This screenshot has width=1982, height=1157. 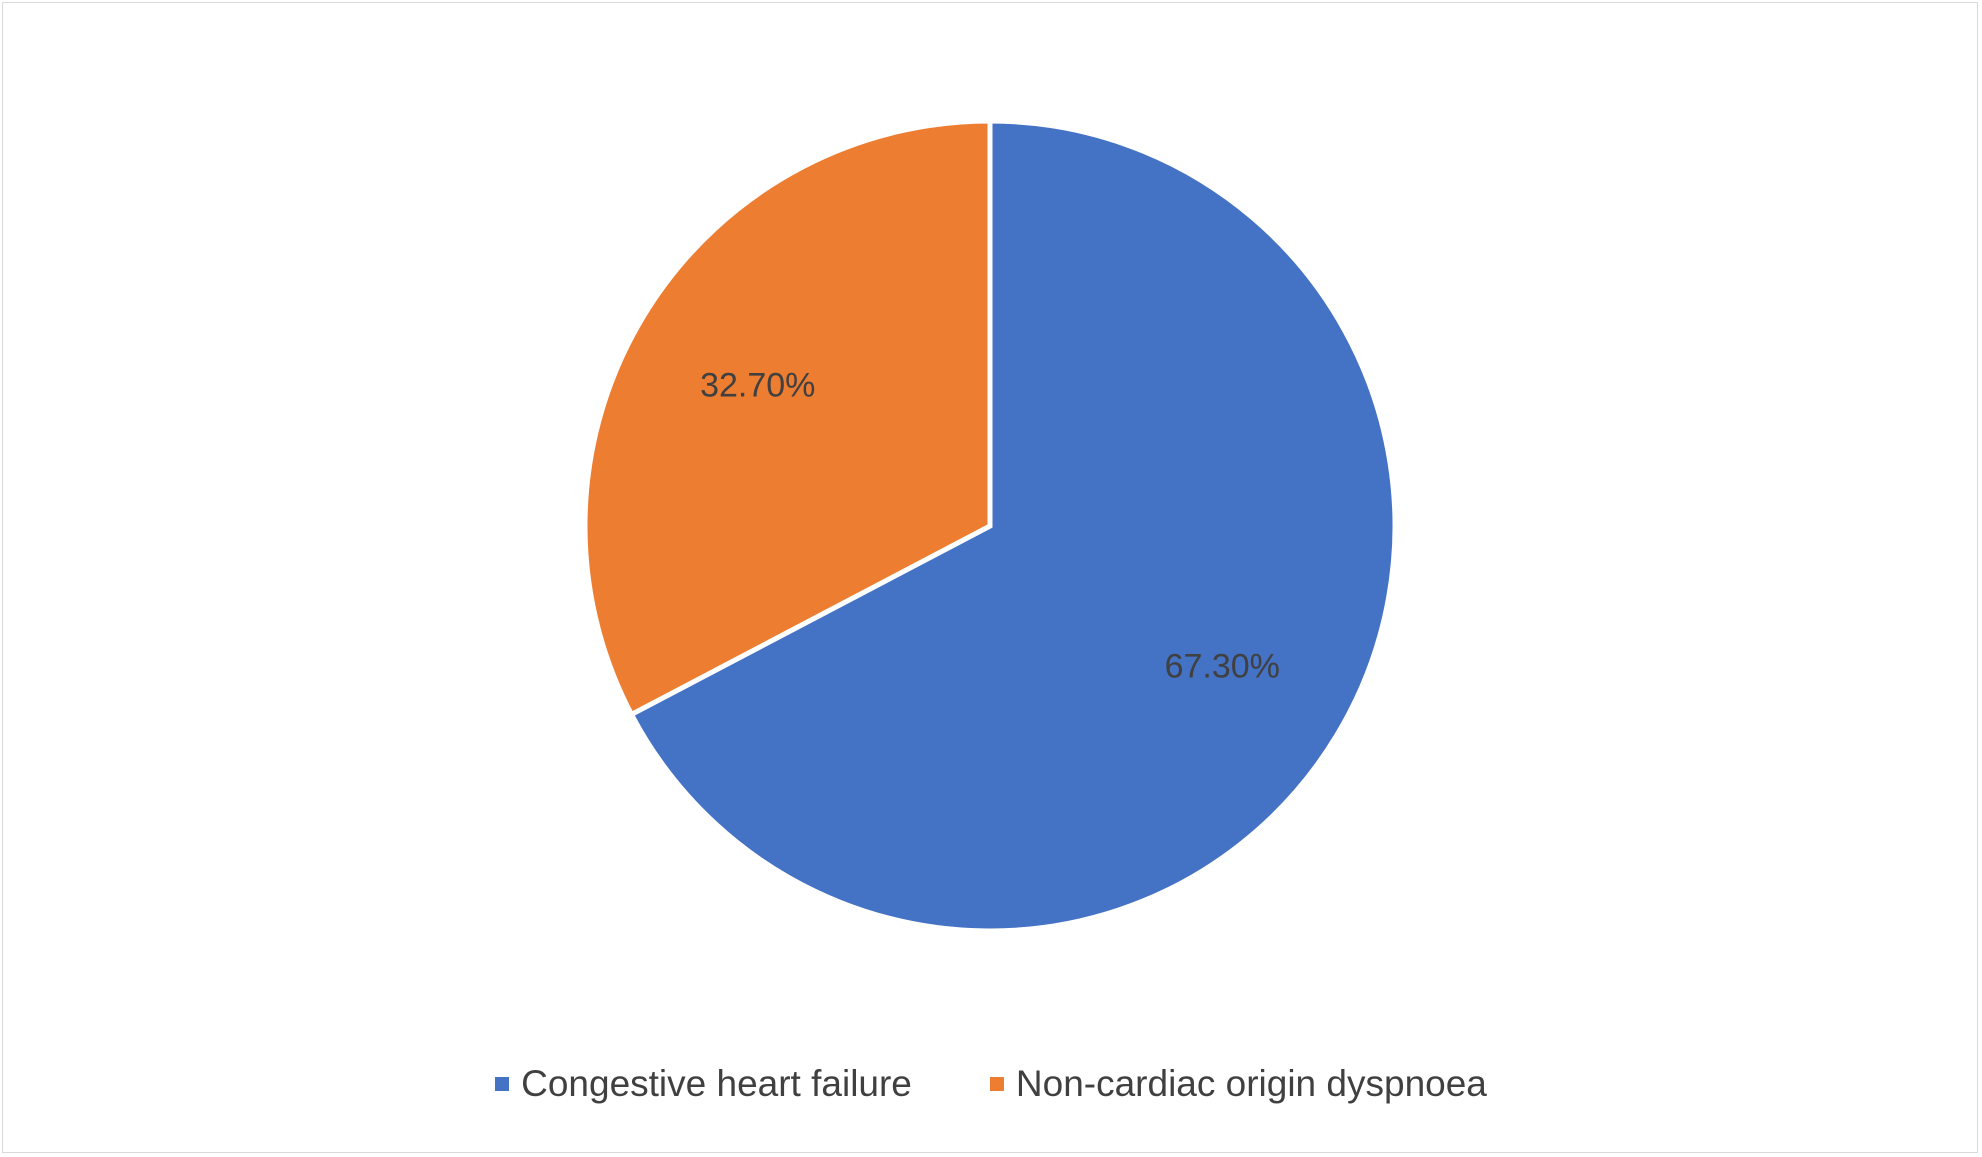 I want to click on pie-data-labels: 67.30% 32.70%, so click(x=990, y=526).